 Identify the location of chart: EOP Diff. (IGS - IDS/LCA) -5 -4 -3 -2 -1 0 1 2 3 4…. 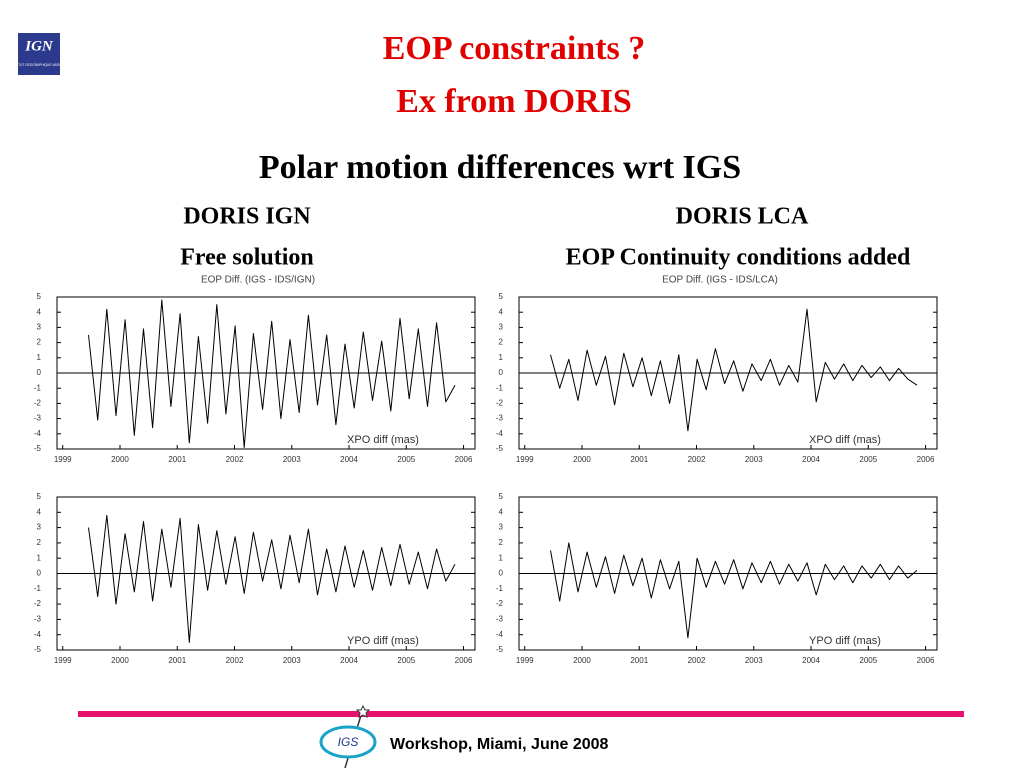
(717, 369).